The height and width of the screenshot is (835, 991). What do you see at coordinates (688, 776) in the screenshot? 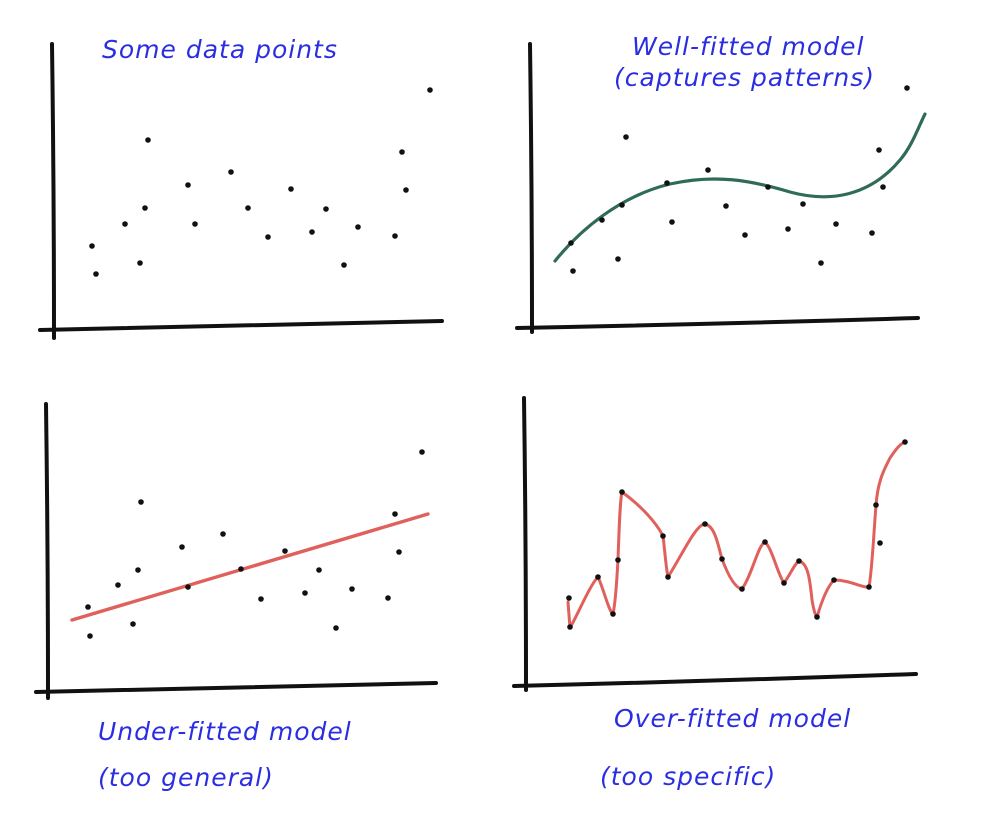
I see `panel-4-subtitle: (too specific)` at bounding box center [688, 776].